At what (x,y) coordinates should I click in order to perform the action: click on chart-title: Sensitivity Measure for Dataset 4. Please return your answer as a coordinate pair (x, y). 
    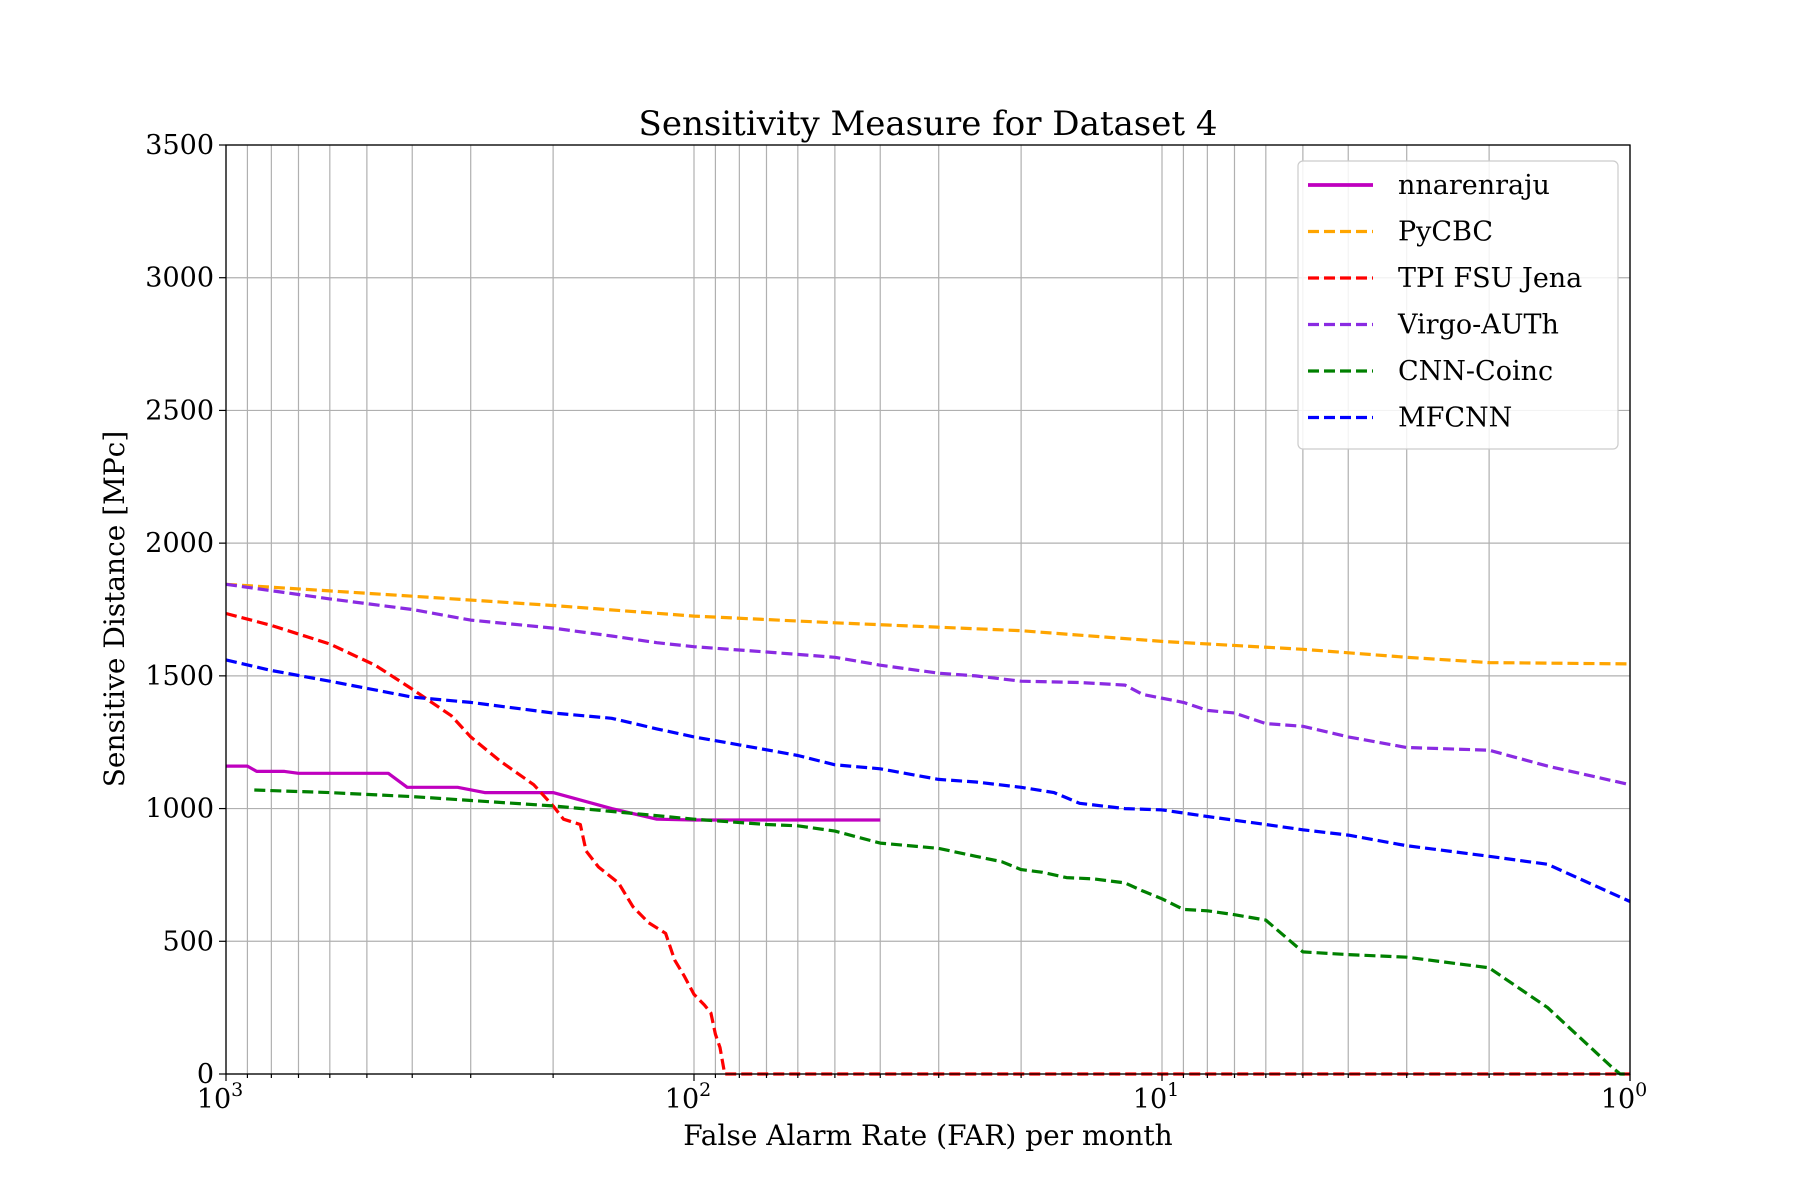
    Looking at the image, I should click on (928, 124).